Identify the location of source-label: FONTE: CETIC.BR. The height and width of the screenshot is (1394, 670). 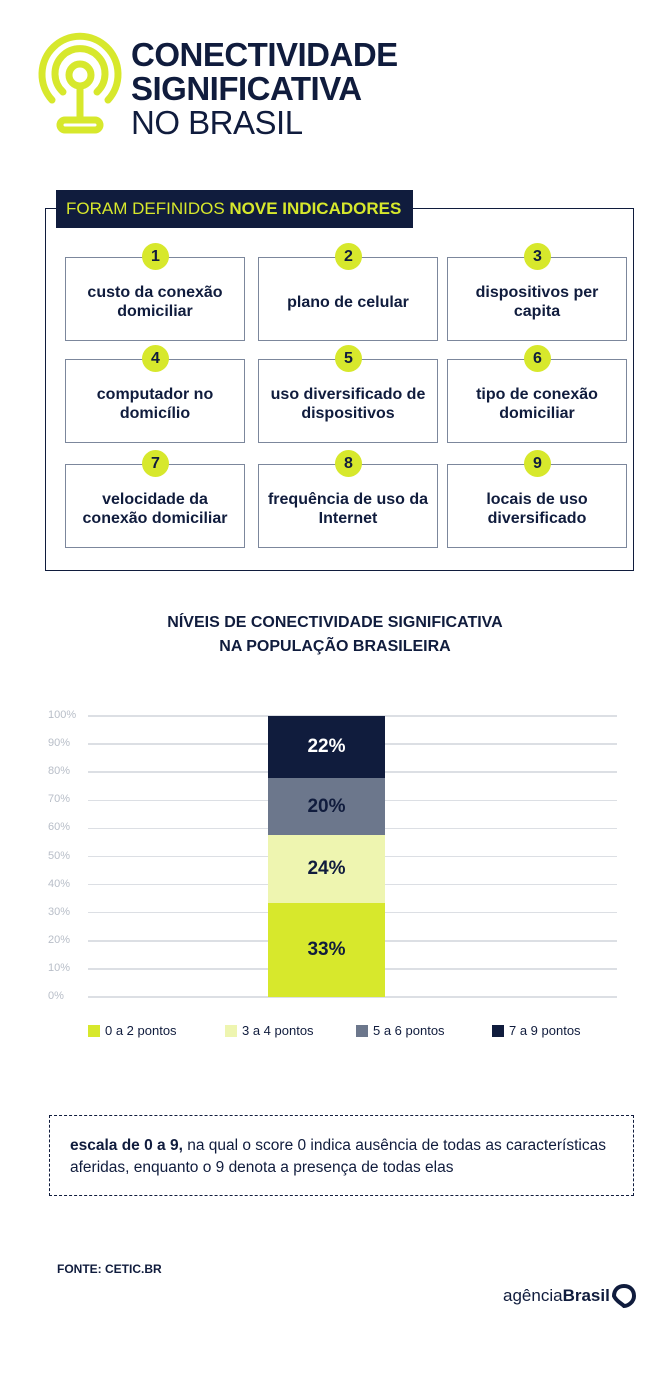
(109, 1269).